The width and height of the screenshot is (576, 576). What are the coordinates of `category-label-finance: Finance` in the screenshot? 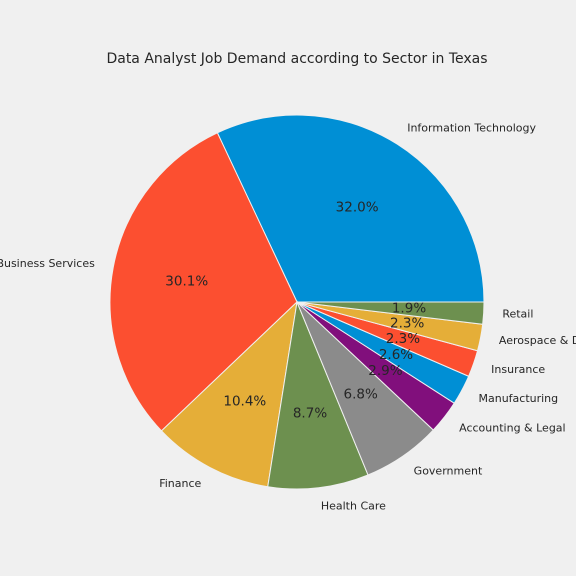 It's located at (180, 483).